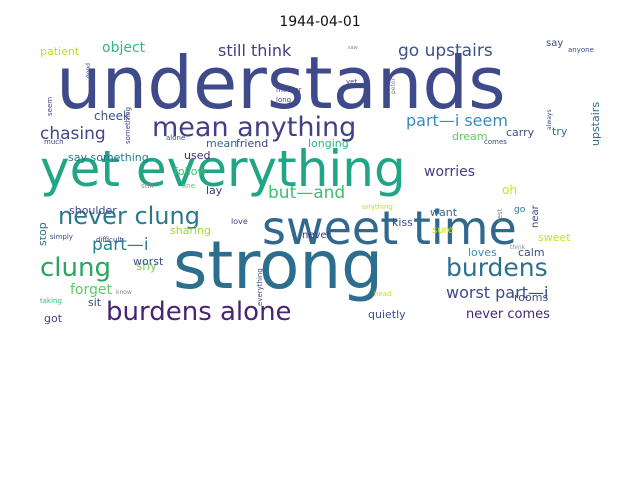 The width and height of the screenshot is (640, 480). What do you see at coordinates (554, 43) in the screenshot?
I see `cloud-word: say` at bounding box center [554, 43].